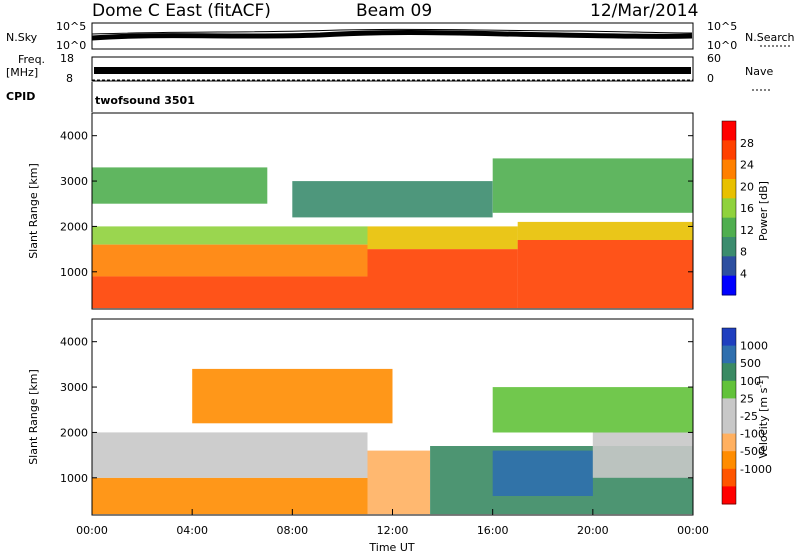 This screenshot has height=554, width=800. Describe the element at coordinates (22, 37) in the screenshot. I see `nsky-label: N.Sky` at that location.